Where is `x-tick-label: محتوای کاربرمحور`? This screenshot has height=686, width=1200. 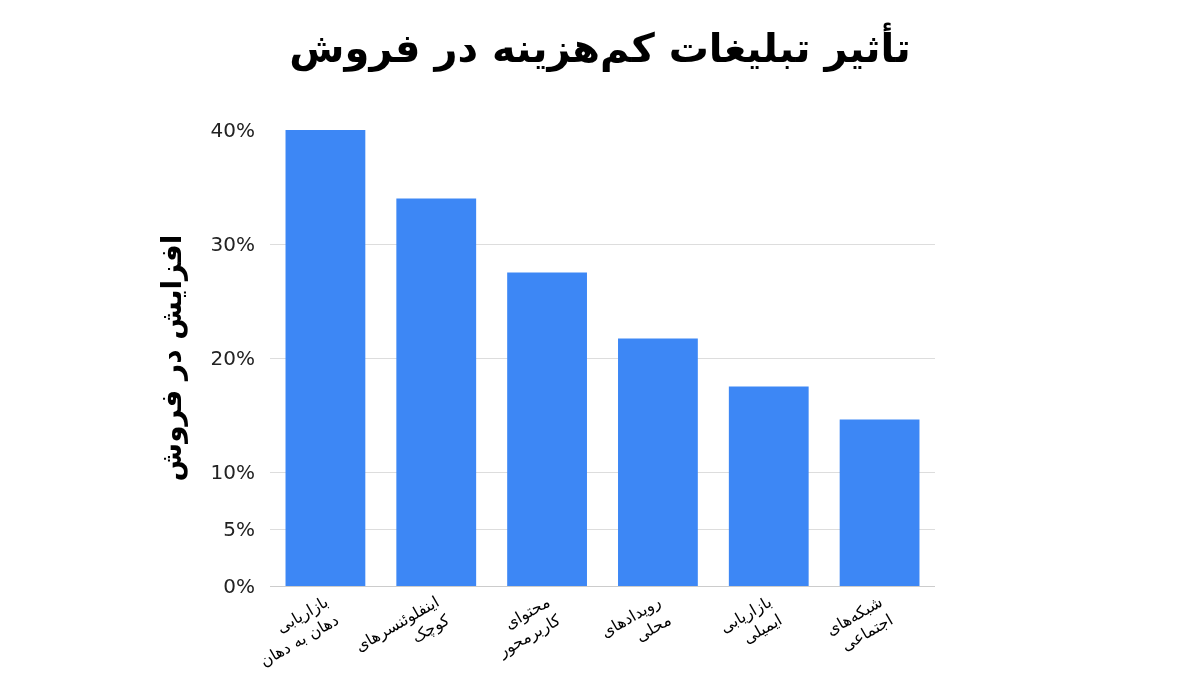 x-tick-label: محتوای کاربرمحور is located at coordinates (529, 627).